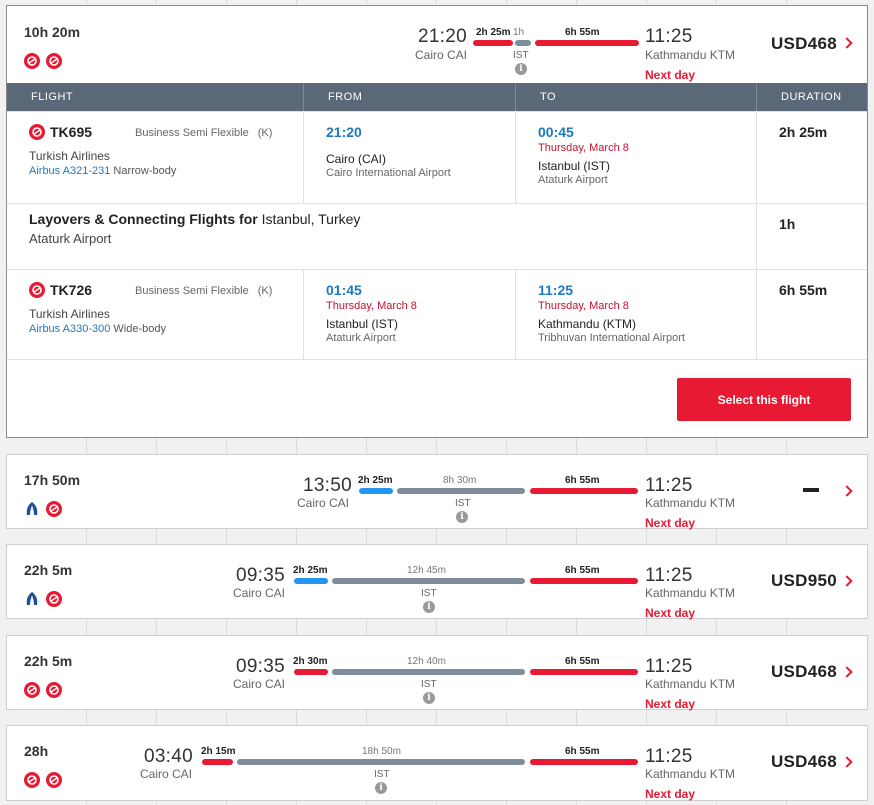  What do you see at coordinates (521, 55) in the screenshot?
I see `stop-airport: IST` at bounding box center [521, 55].